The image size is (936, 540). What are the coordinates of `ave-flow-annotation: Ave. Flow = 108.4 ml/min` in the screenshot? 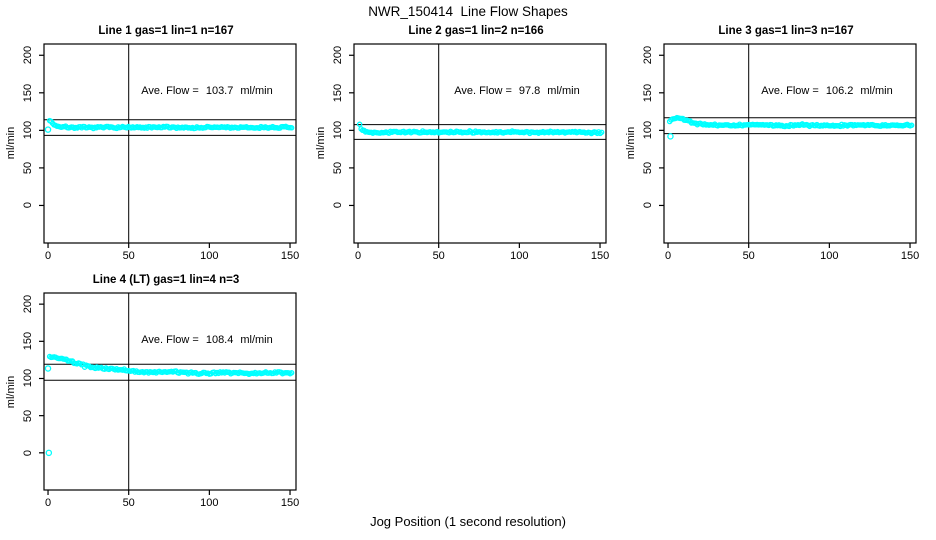 It's located at (207, 340).